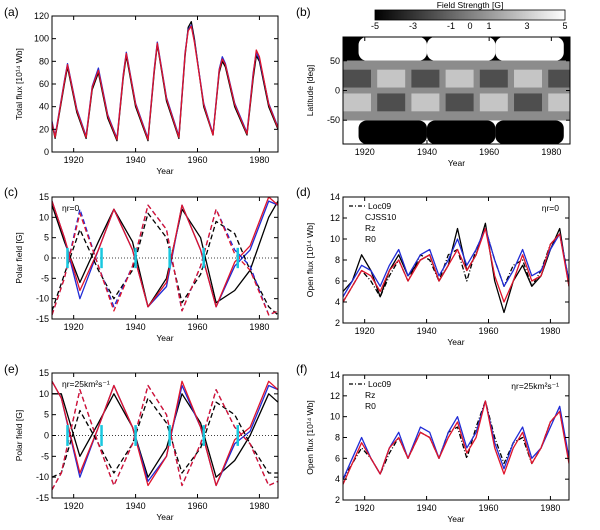 Image resolution: width=600 pixels, height=530 pixels. Describe the element at coordinates (470, 5) in the screenshot. I see `colorbar-title: Field Strength [G]` at that location.